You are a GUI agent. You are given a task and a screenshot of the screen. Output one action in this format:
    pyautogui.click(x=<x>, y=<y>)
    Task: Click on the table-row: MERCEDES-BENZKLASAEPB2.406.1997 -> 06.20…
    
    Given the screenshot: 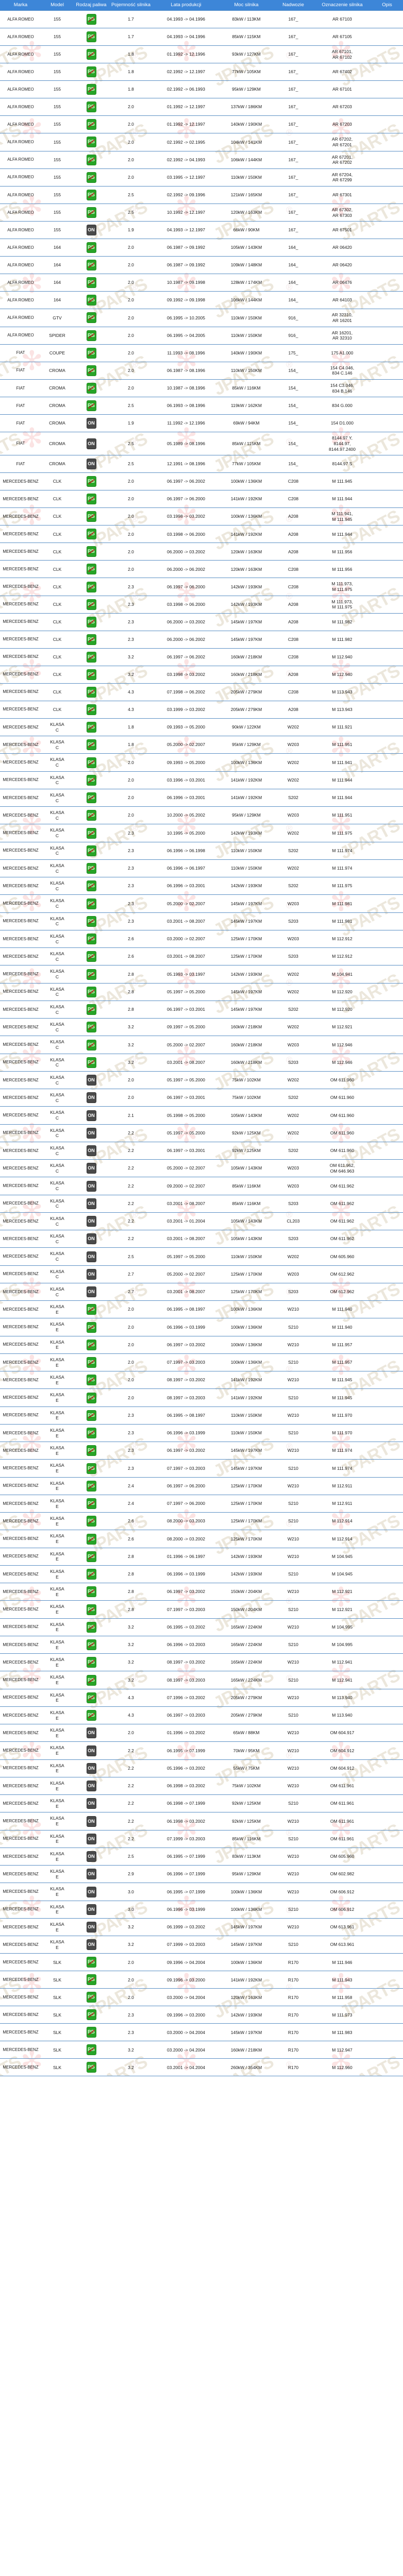 What is the action you would take?
    pyautogui.click(x=202, y=1486)
    